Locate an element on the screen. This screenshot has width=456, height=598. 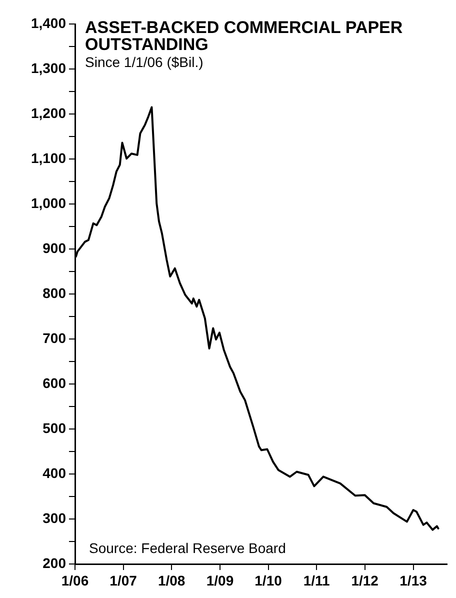
y-tick-label: 800 is located at coordinates (54, 292).